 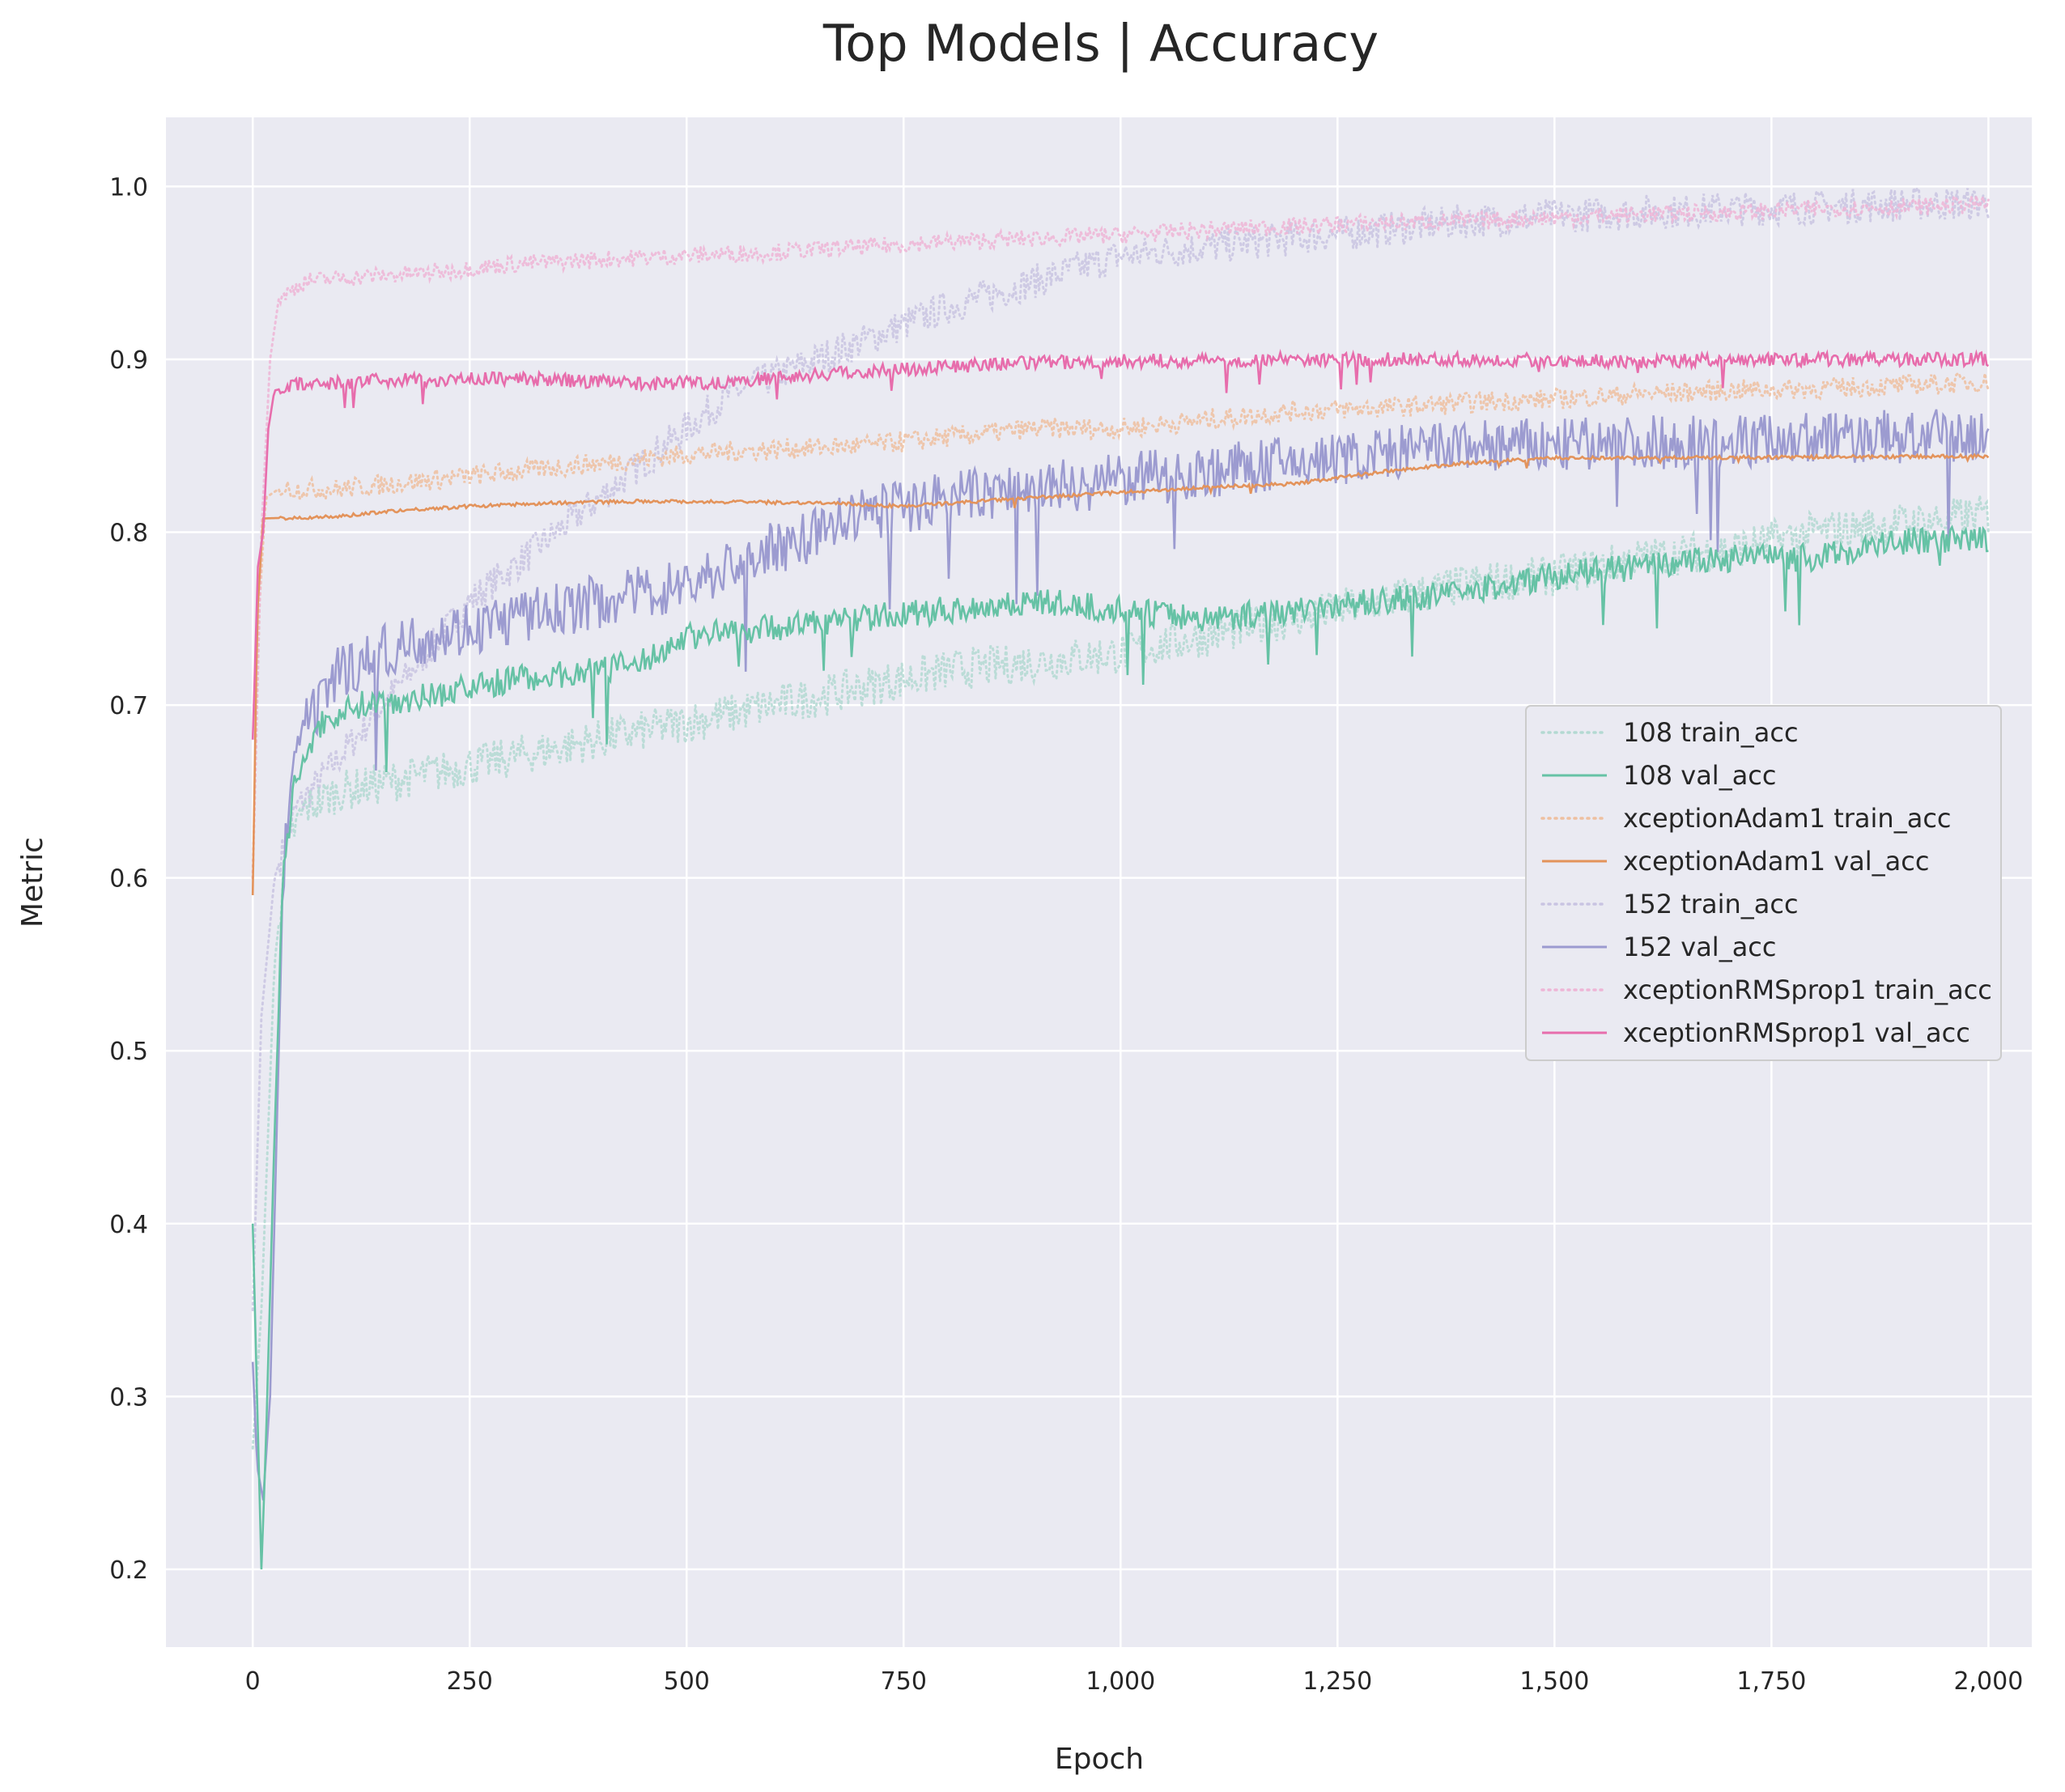 I want to click on legend-entry: xceptionRMSprop1 val_acc, so click(x=1796, y=1032).